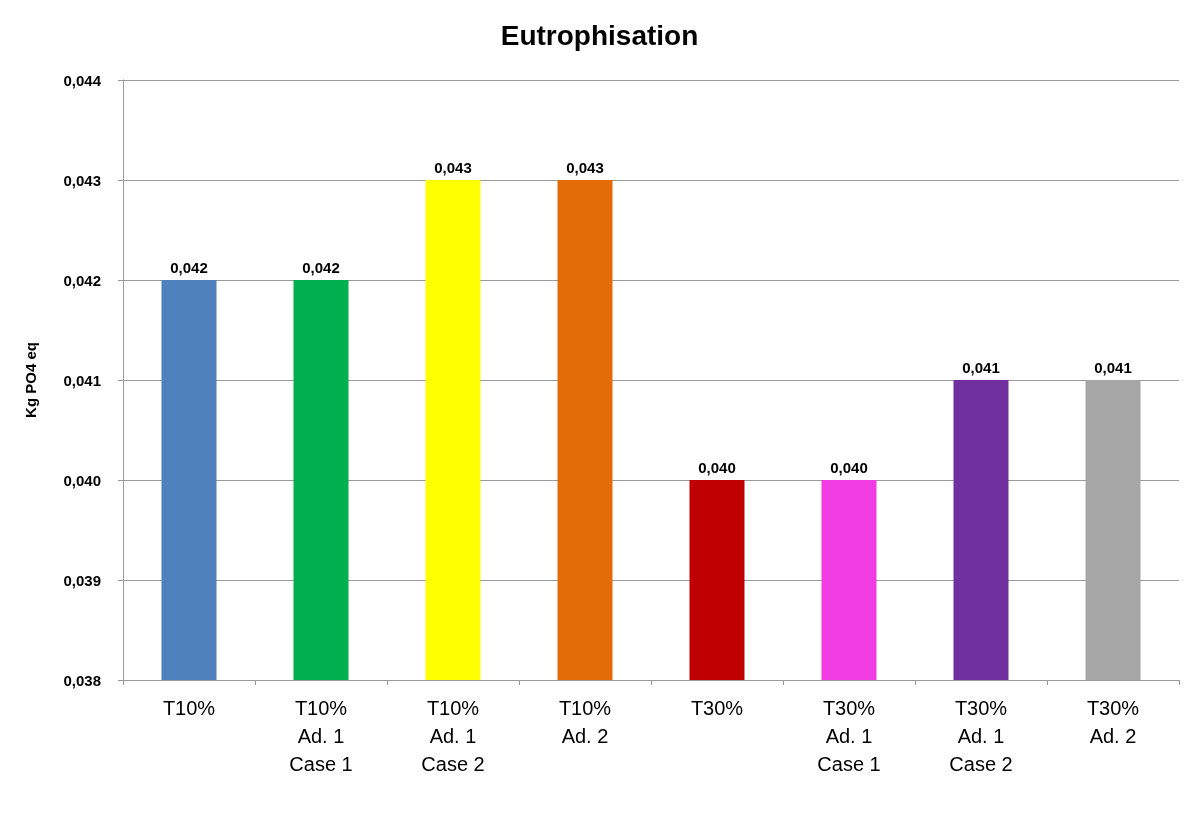 This screenshot has width=1199, height=819. Describe the element at coordinates (849, 736) in the screenshot. I see `x-tick-label: T30% Ad. 1 Case 1` at that location.